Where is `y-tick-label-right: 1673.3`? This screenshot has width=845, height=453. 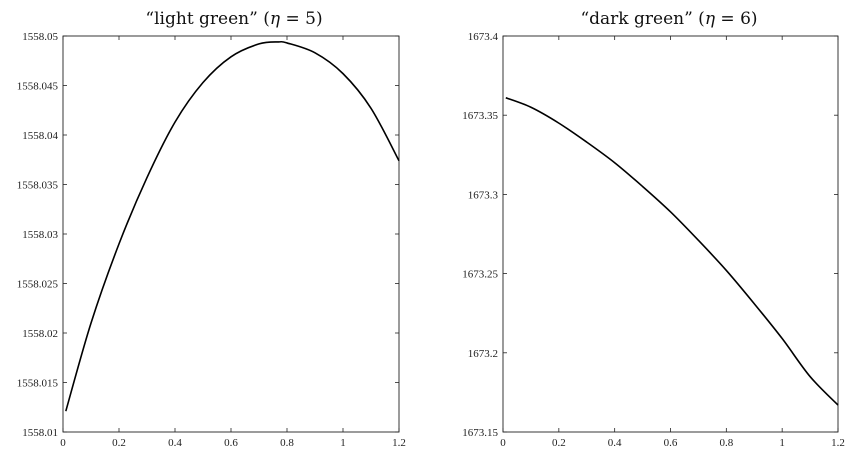 y-tick-label-right: 1673.3 is located at coordinates (483, 195).